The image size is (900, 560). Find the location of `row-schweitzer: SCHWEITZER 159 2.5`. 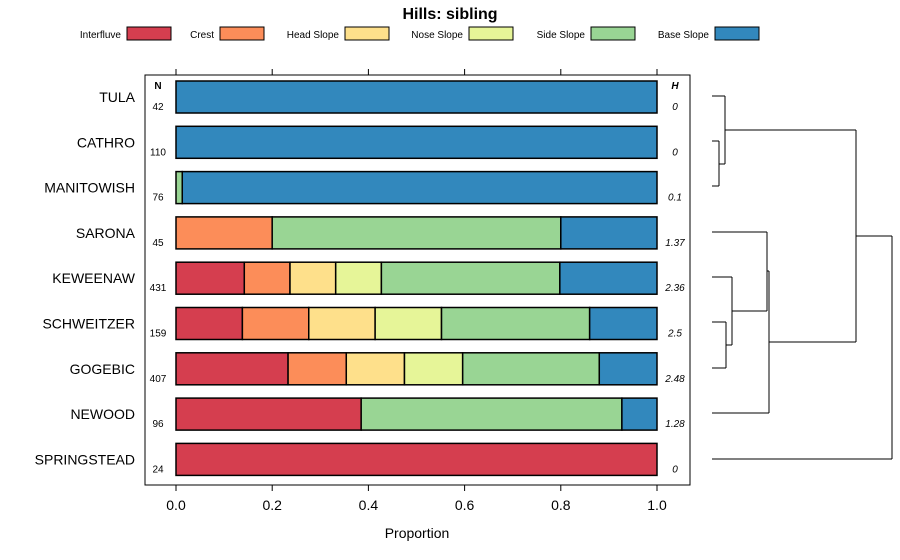

row-schweitzer: SCHWEITZER 159 2.5 is located at coordinates (362, 323).